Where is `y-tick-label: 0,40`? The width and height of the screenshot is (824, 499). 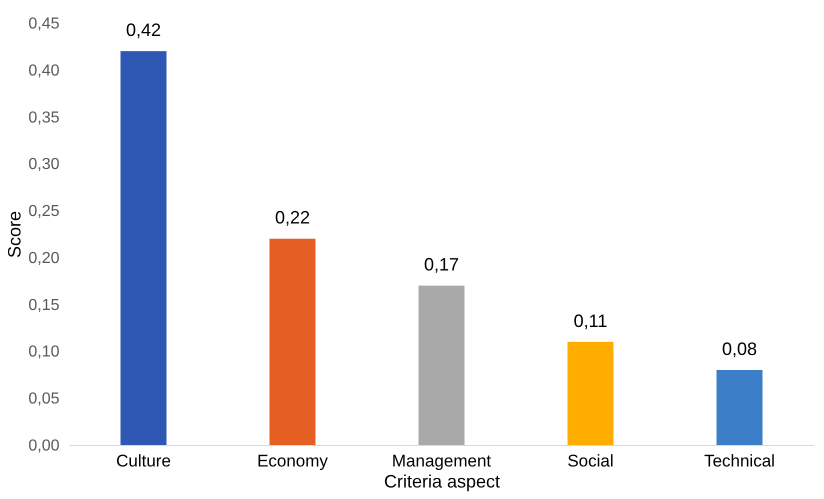 y-tick-label: 0,40 is located at coordinates (44, 71).